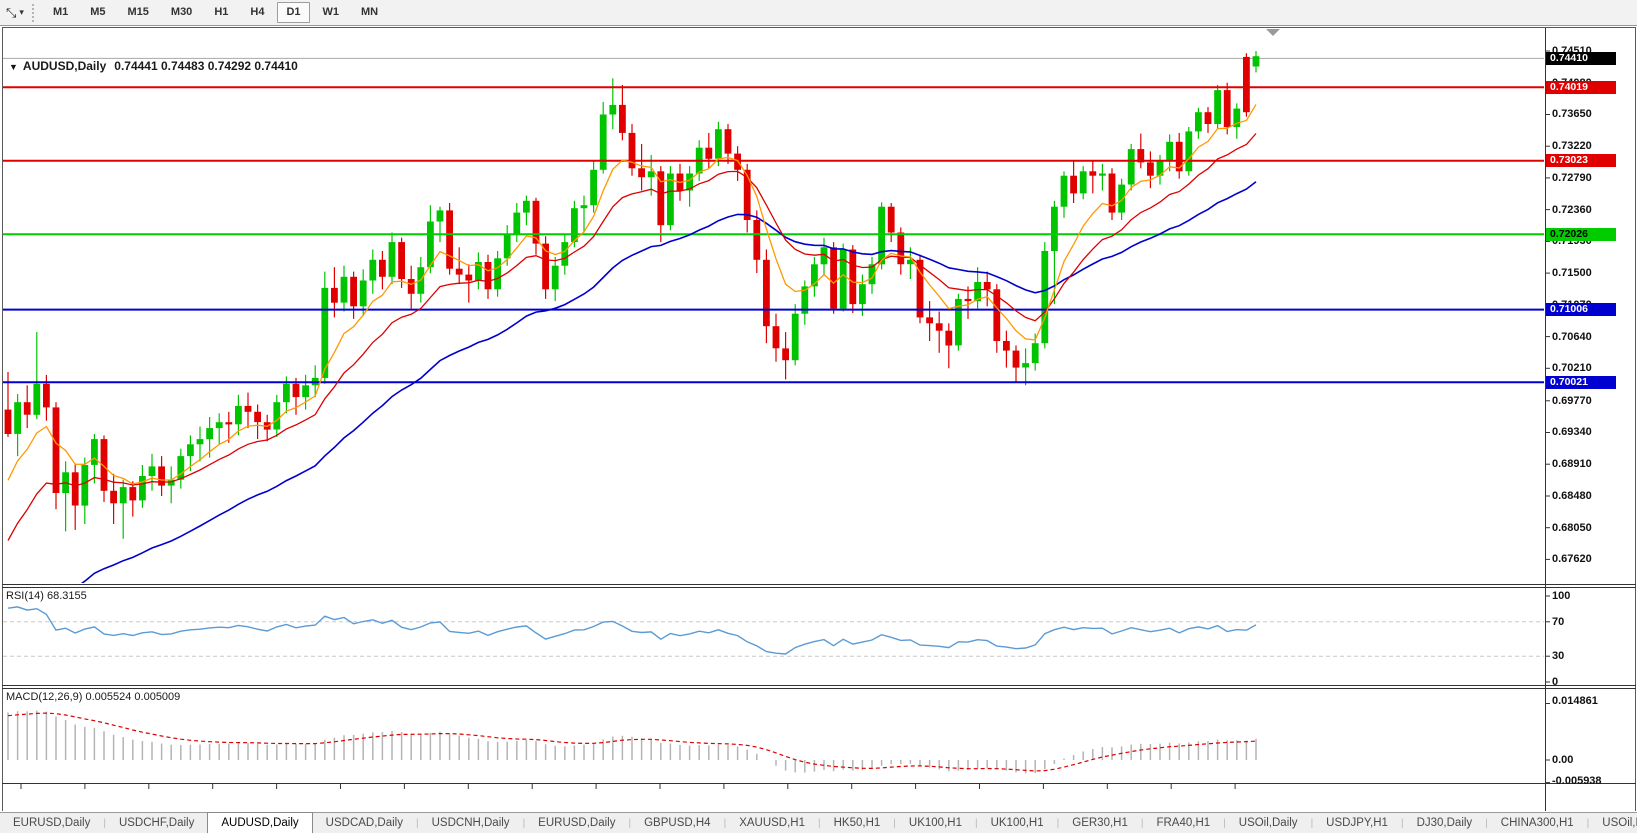 The width and height of the screenshot is (1637, 833). What do you see at coordinates (1561, 596) in the screenshot?
I see `rsi-scale-label: 100` at bounding box center [1561, 596].